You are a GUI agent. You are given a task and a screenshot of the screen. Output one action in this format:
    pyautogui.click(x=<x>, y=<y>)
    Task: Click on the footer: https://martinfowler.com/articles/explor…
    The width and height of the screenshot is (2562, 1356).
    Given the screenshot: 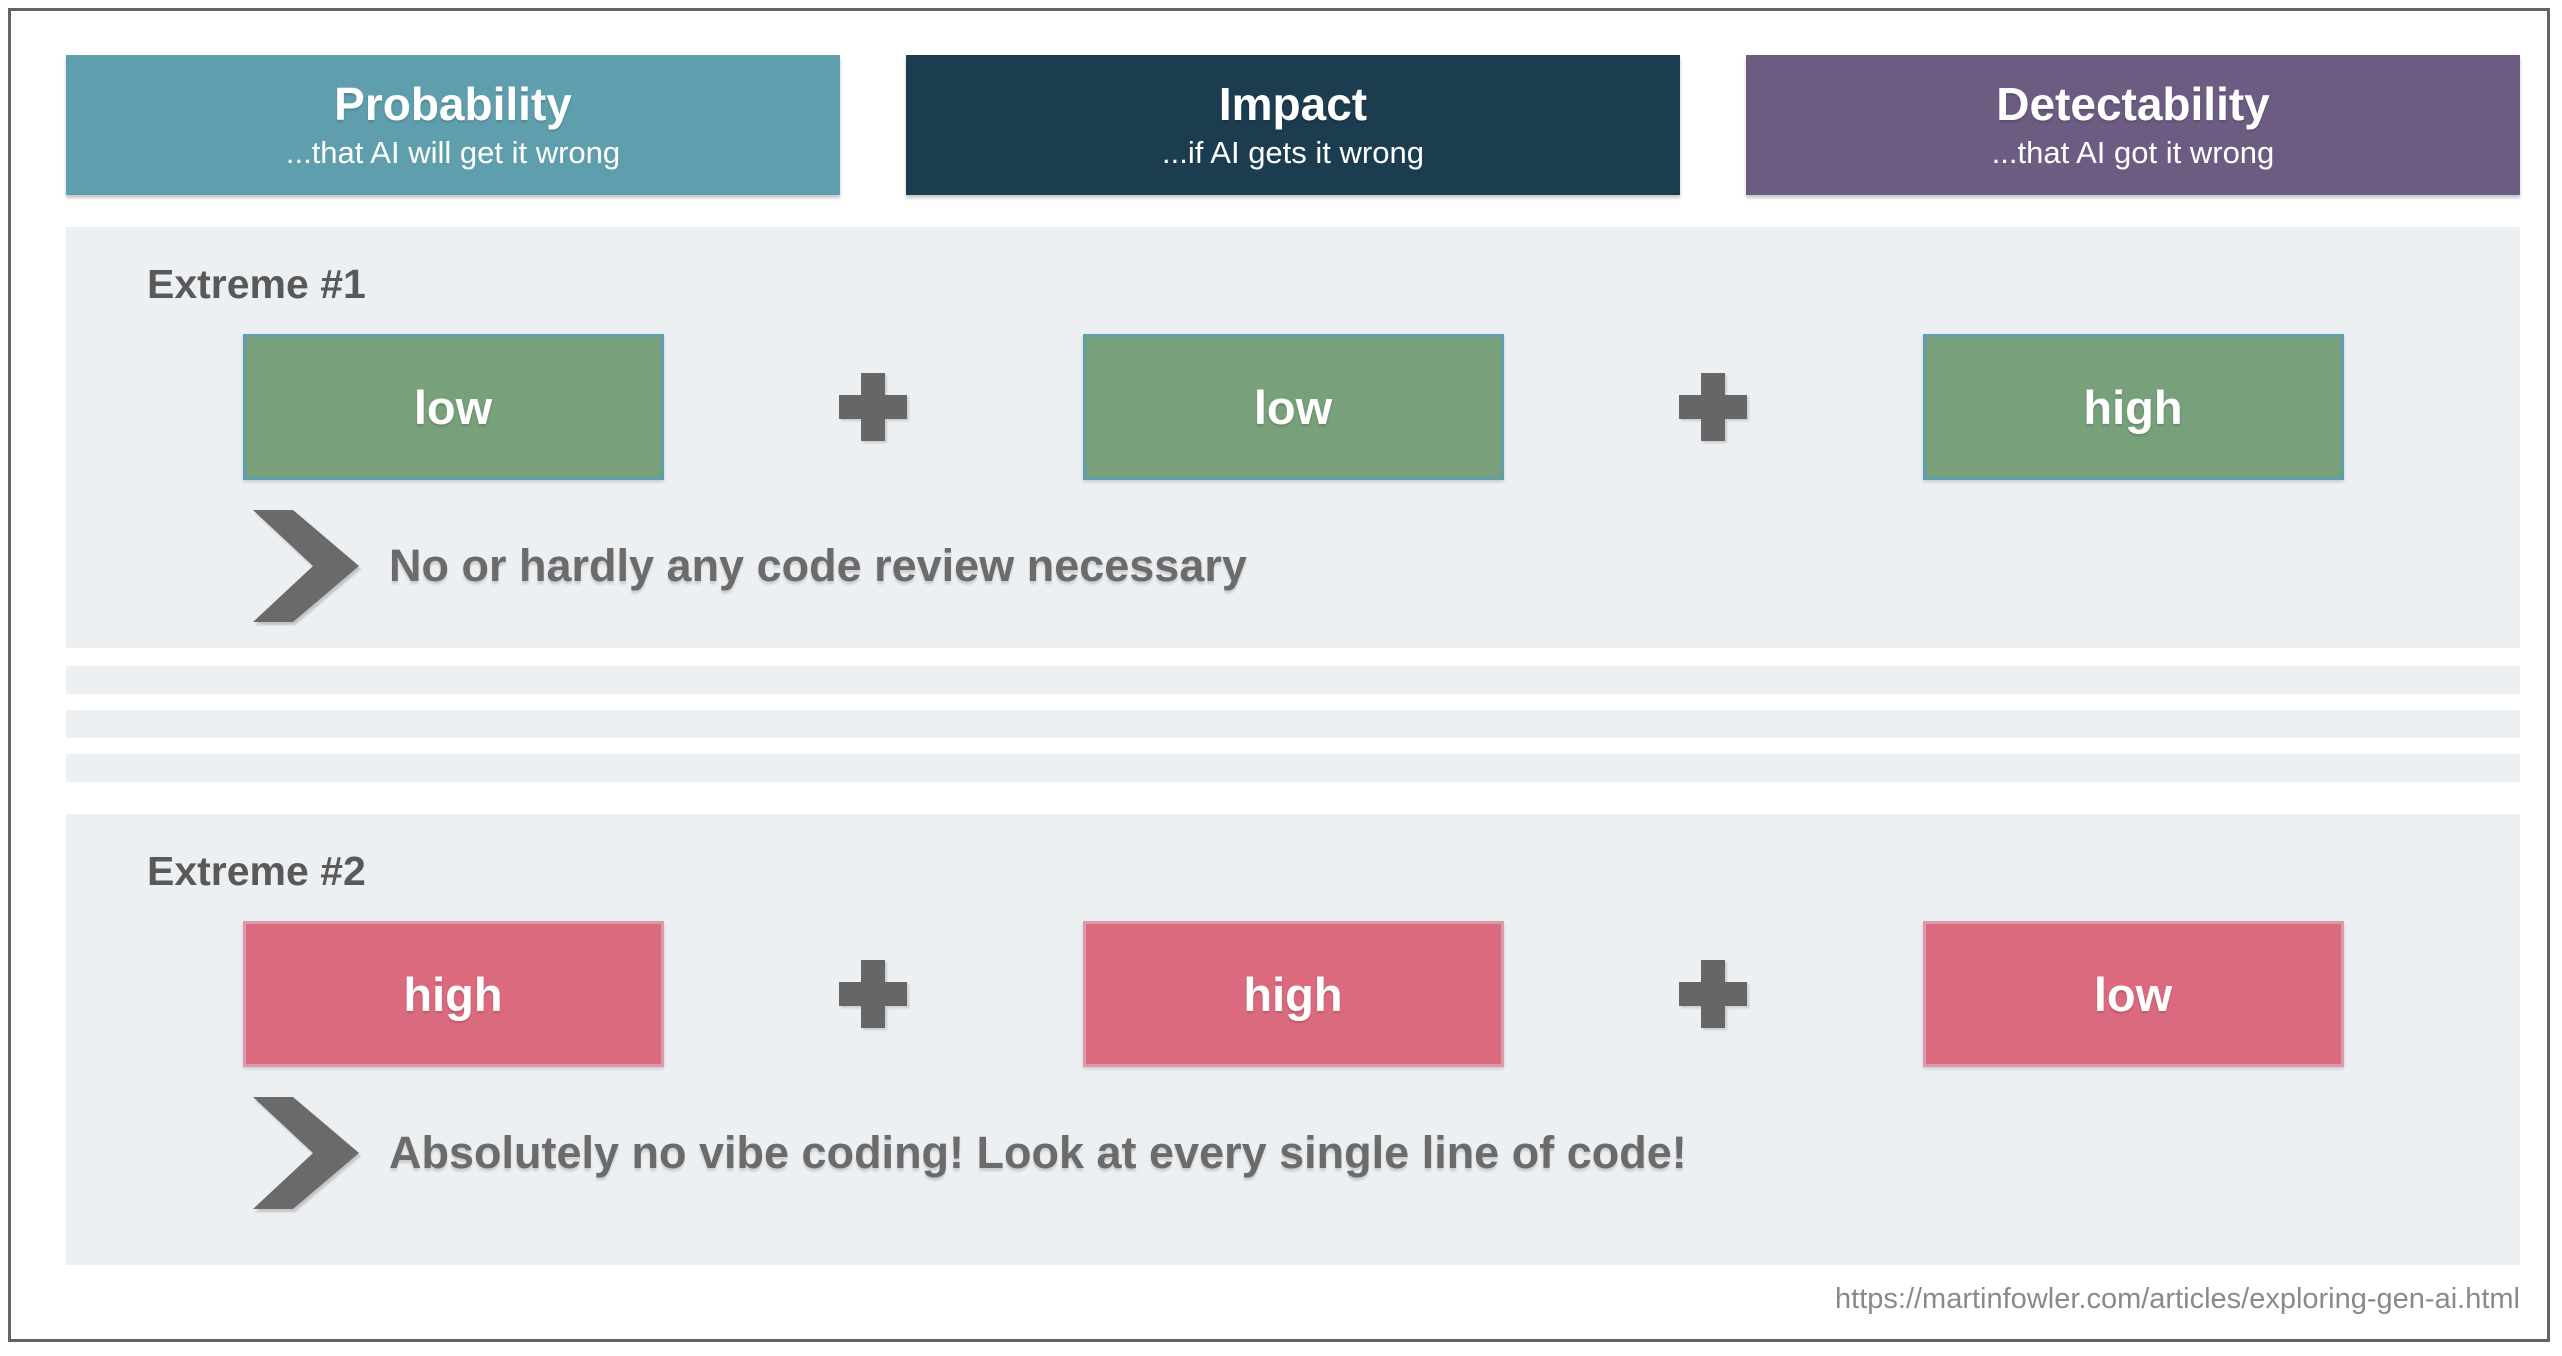 What is the action you would take?
    pyautogui.click(x=1293, y=1299)
    